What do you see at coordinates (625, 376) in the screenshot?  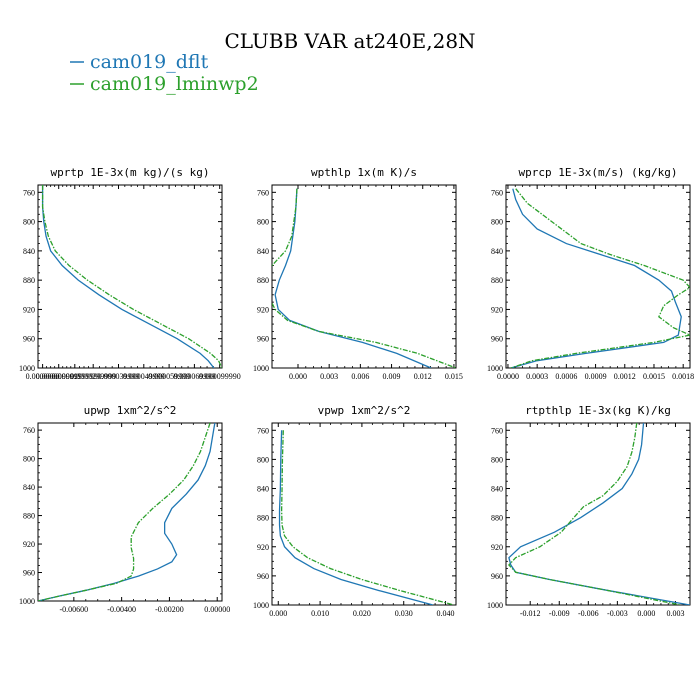 I see `x-tick-label: 0.0012` at bounding box center [625, 376].